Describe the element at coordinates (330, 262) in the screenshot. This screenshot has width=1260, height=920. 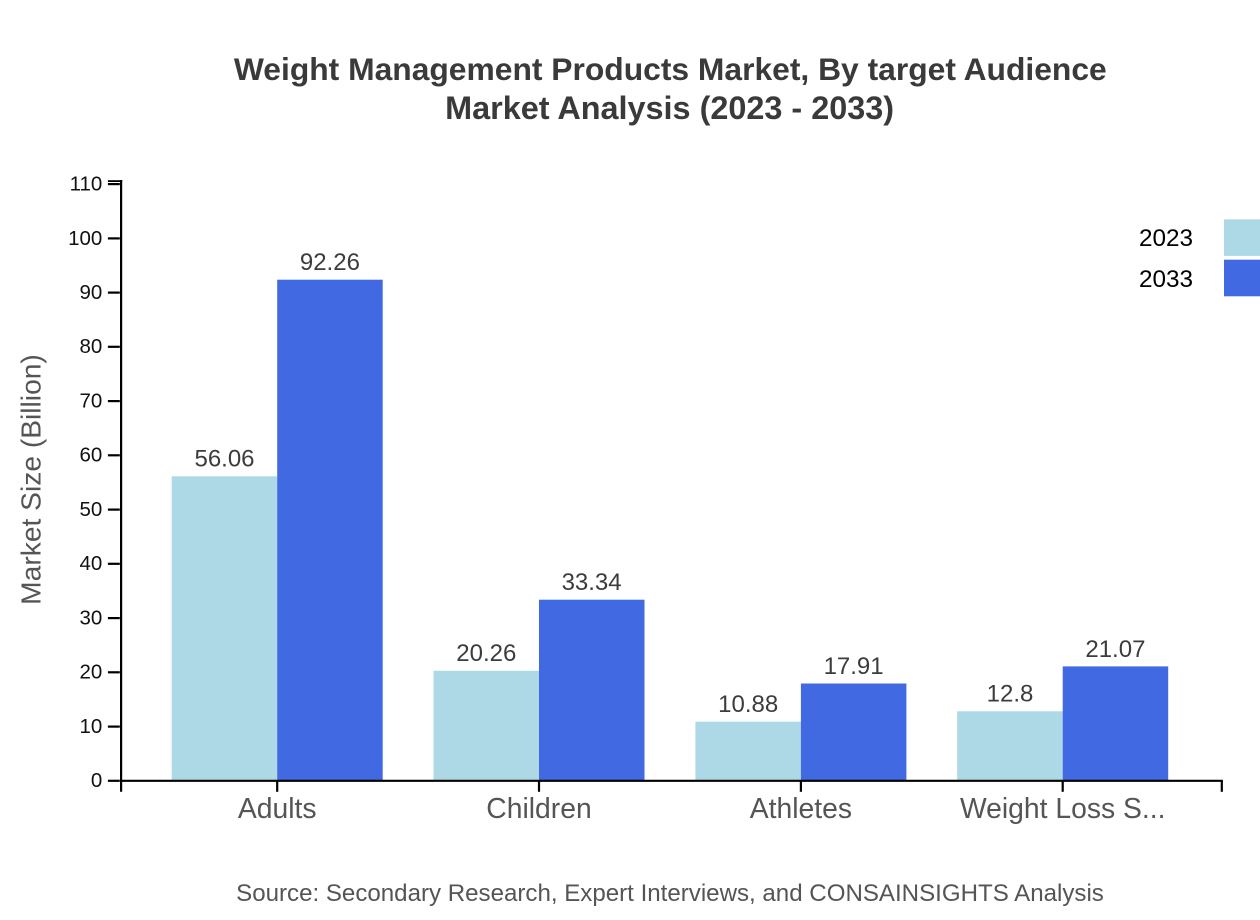
I see `svg-text: 92.26` at that location.